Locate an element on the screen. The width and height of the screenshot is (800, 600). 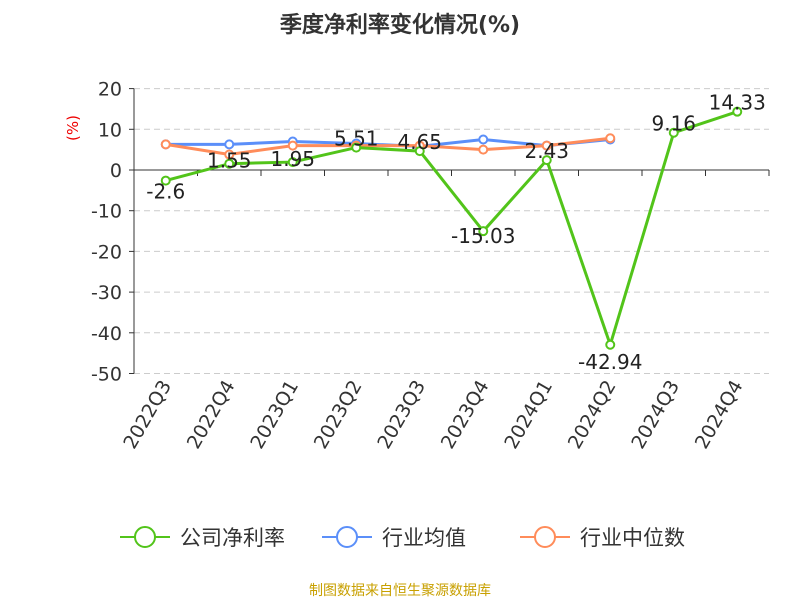
y-tick-label: 0 is located at coordinates (116, 171).